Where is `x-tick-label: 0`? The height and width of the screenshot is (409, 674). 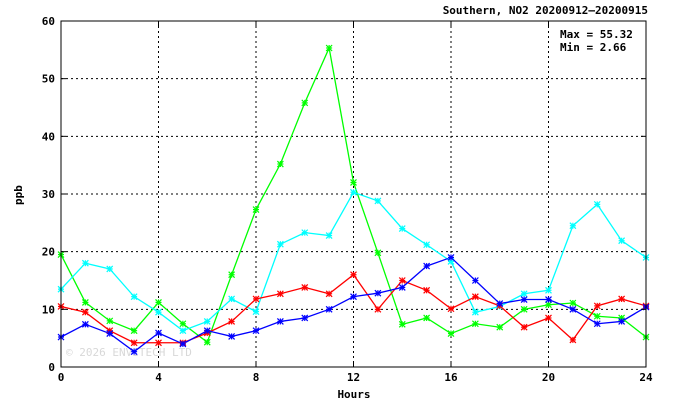
x-tick-label: 0 is located at coordinates (61, 377).